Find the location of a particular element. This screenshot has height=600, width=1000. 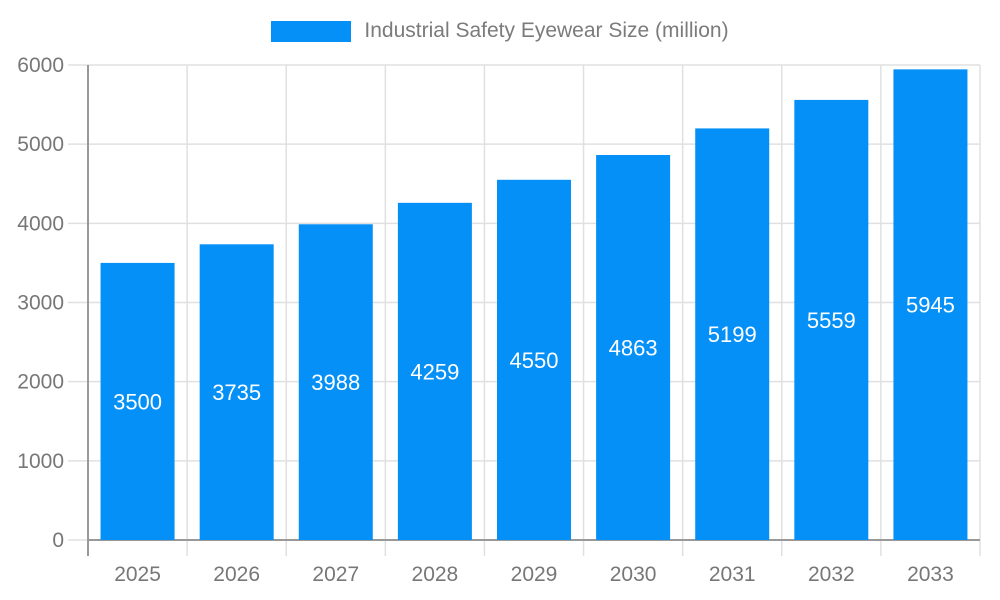

x-tick-label: 2030 is located at coordinates (633, 574).